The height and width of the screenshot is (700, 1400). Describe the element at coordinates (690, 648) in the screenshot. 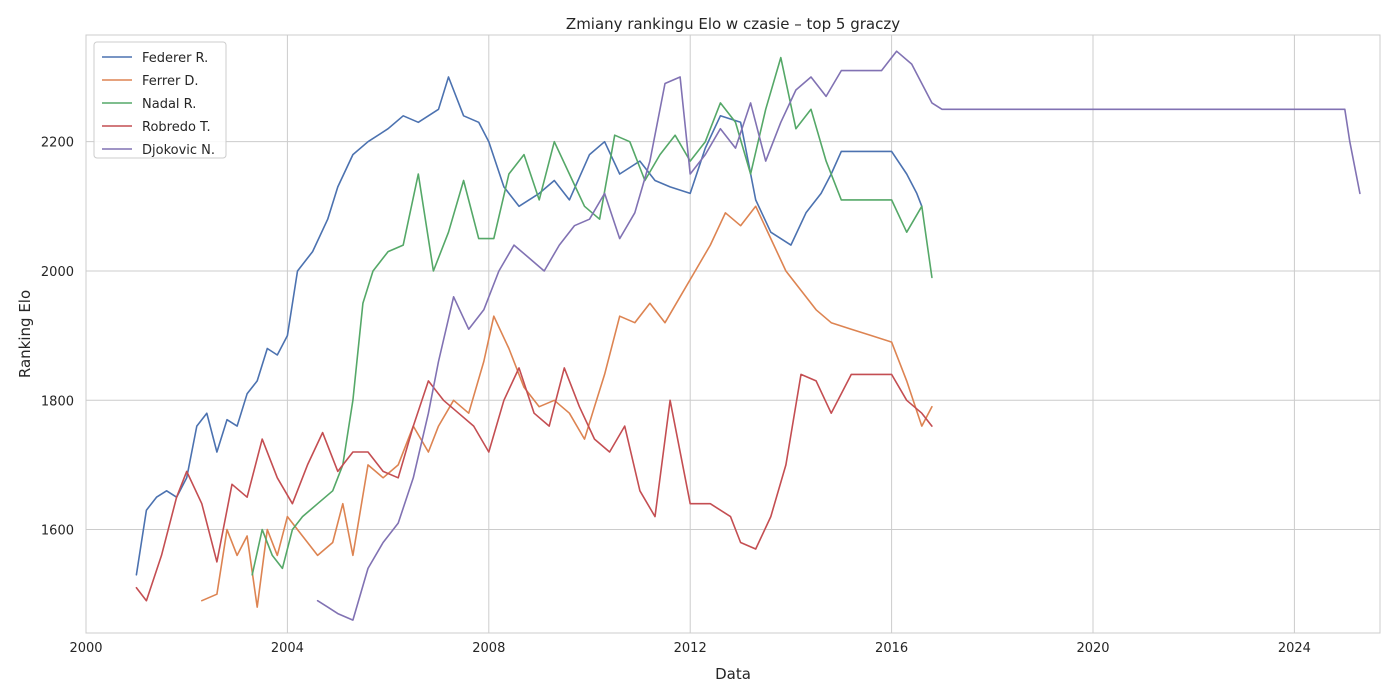

I see `x-tick-label: 2012` at that location.